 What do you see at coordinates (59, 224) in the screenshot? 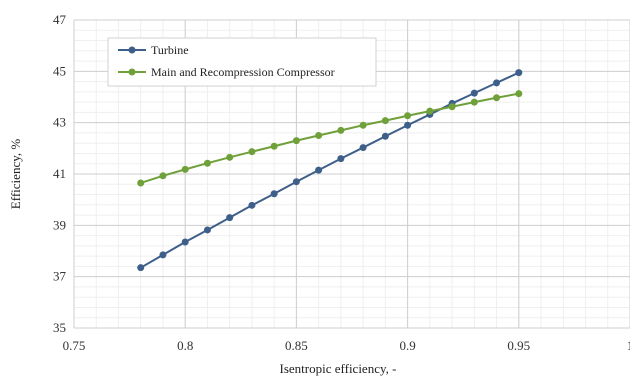
I see `y-tick-label: 39` at bounding box center [59, 224].